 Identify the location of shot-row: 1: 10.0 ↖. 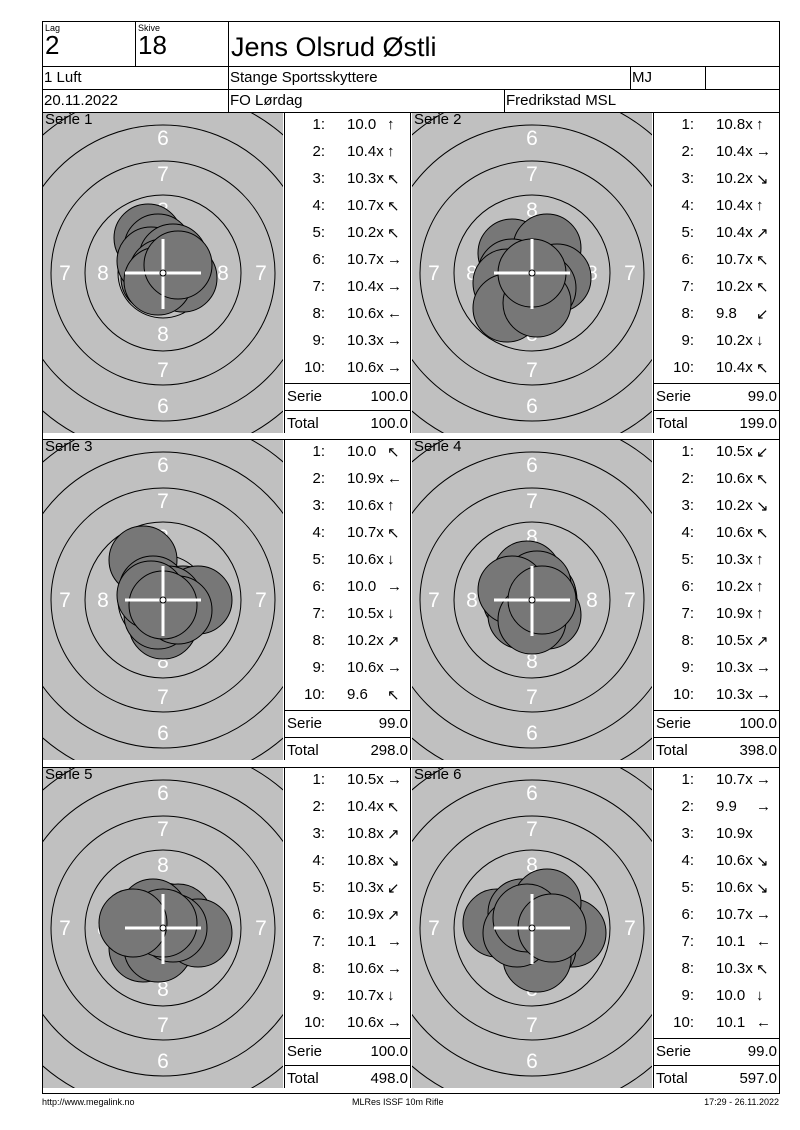
(347, 453).